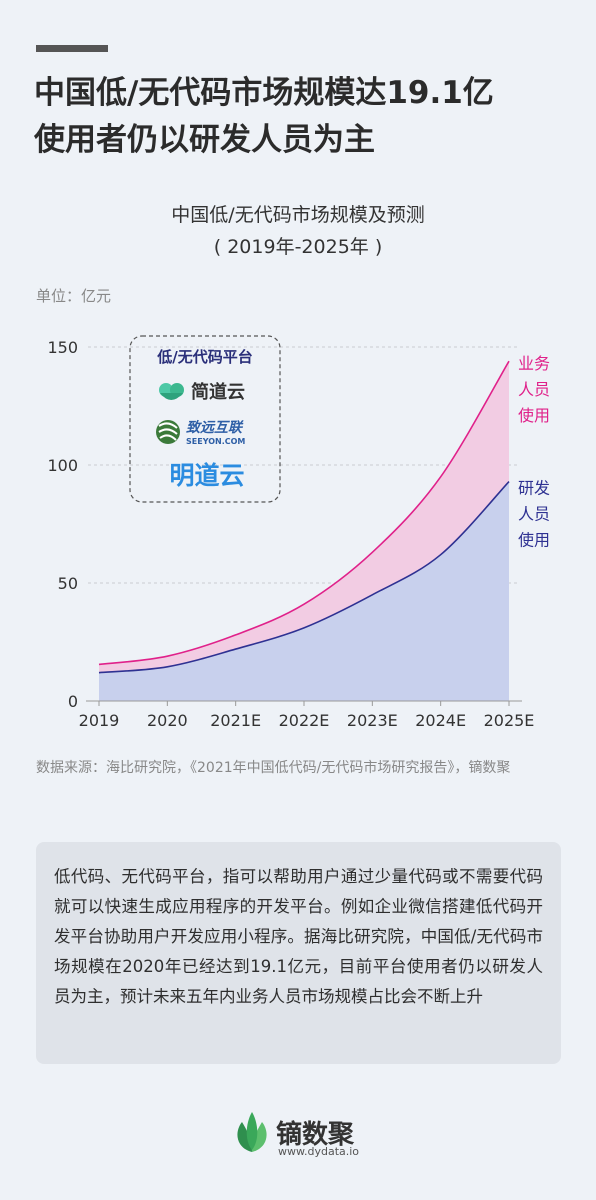 The width and height of the screenshot is (596, 1200). Describe the element at coordinates (440, 720) in the screenshot. I see `x-tick-label: 2024E` at that location.